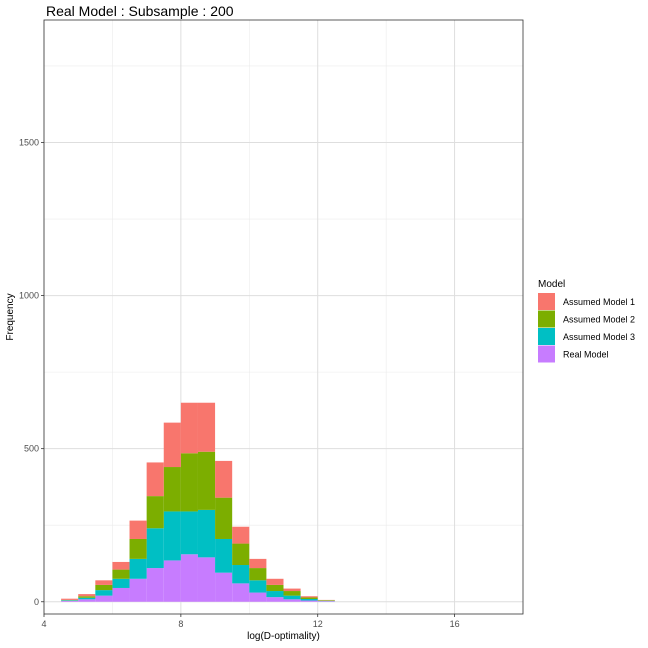 Image resolution: width=648 pixels, height=648 pixels. I want to click on legend-title: Model, so click(551, 284).